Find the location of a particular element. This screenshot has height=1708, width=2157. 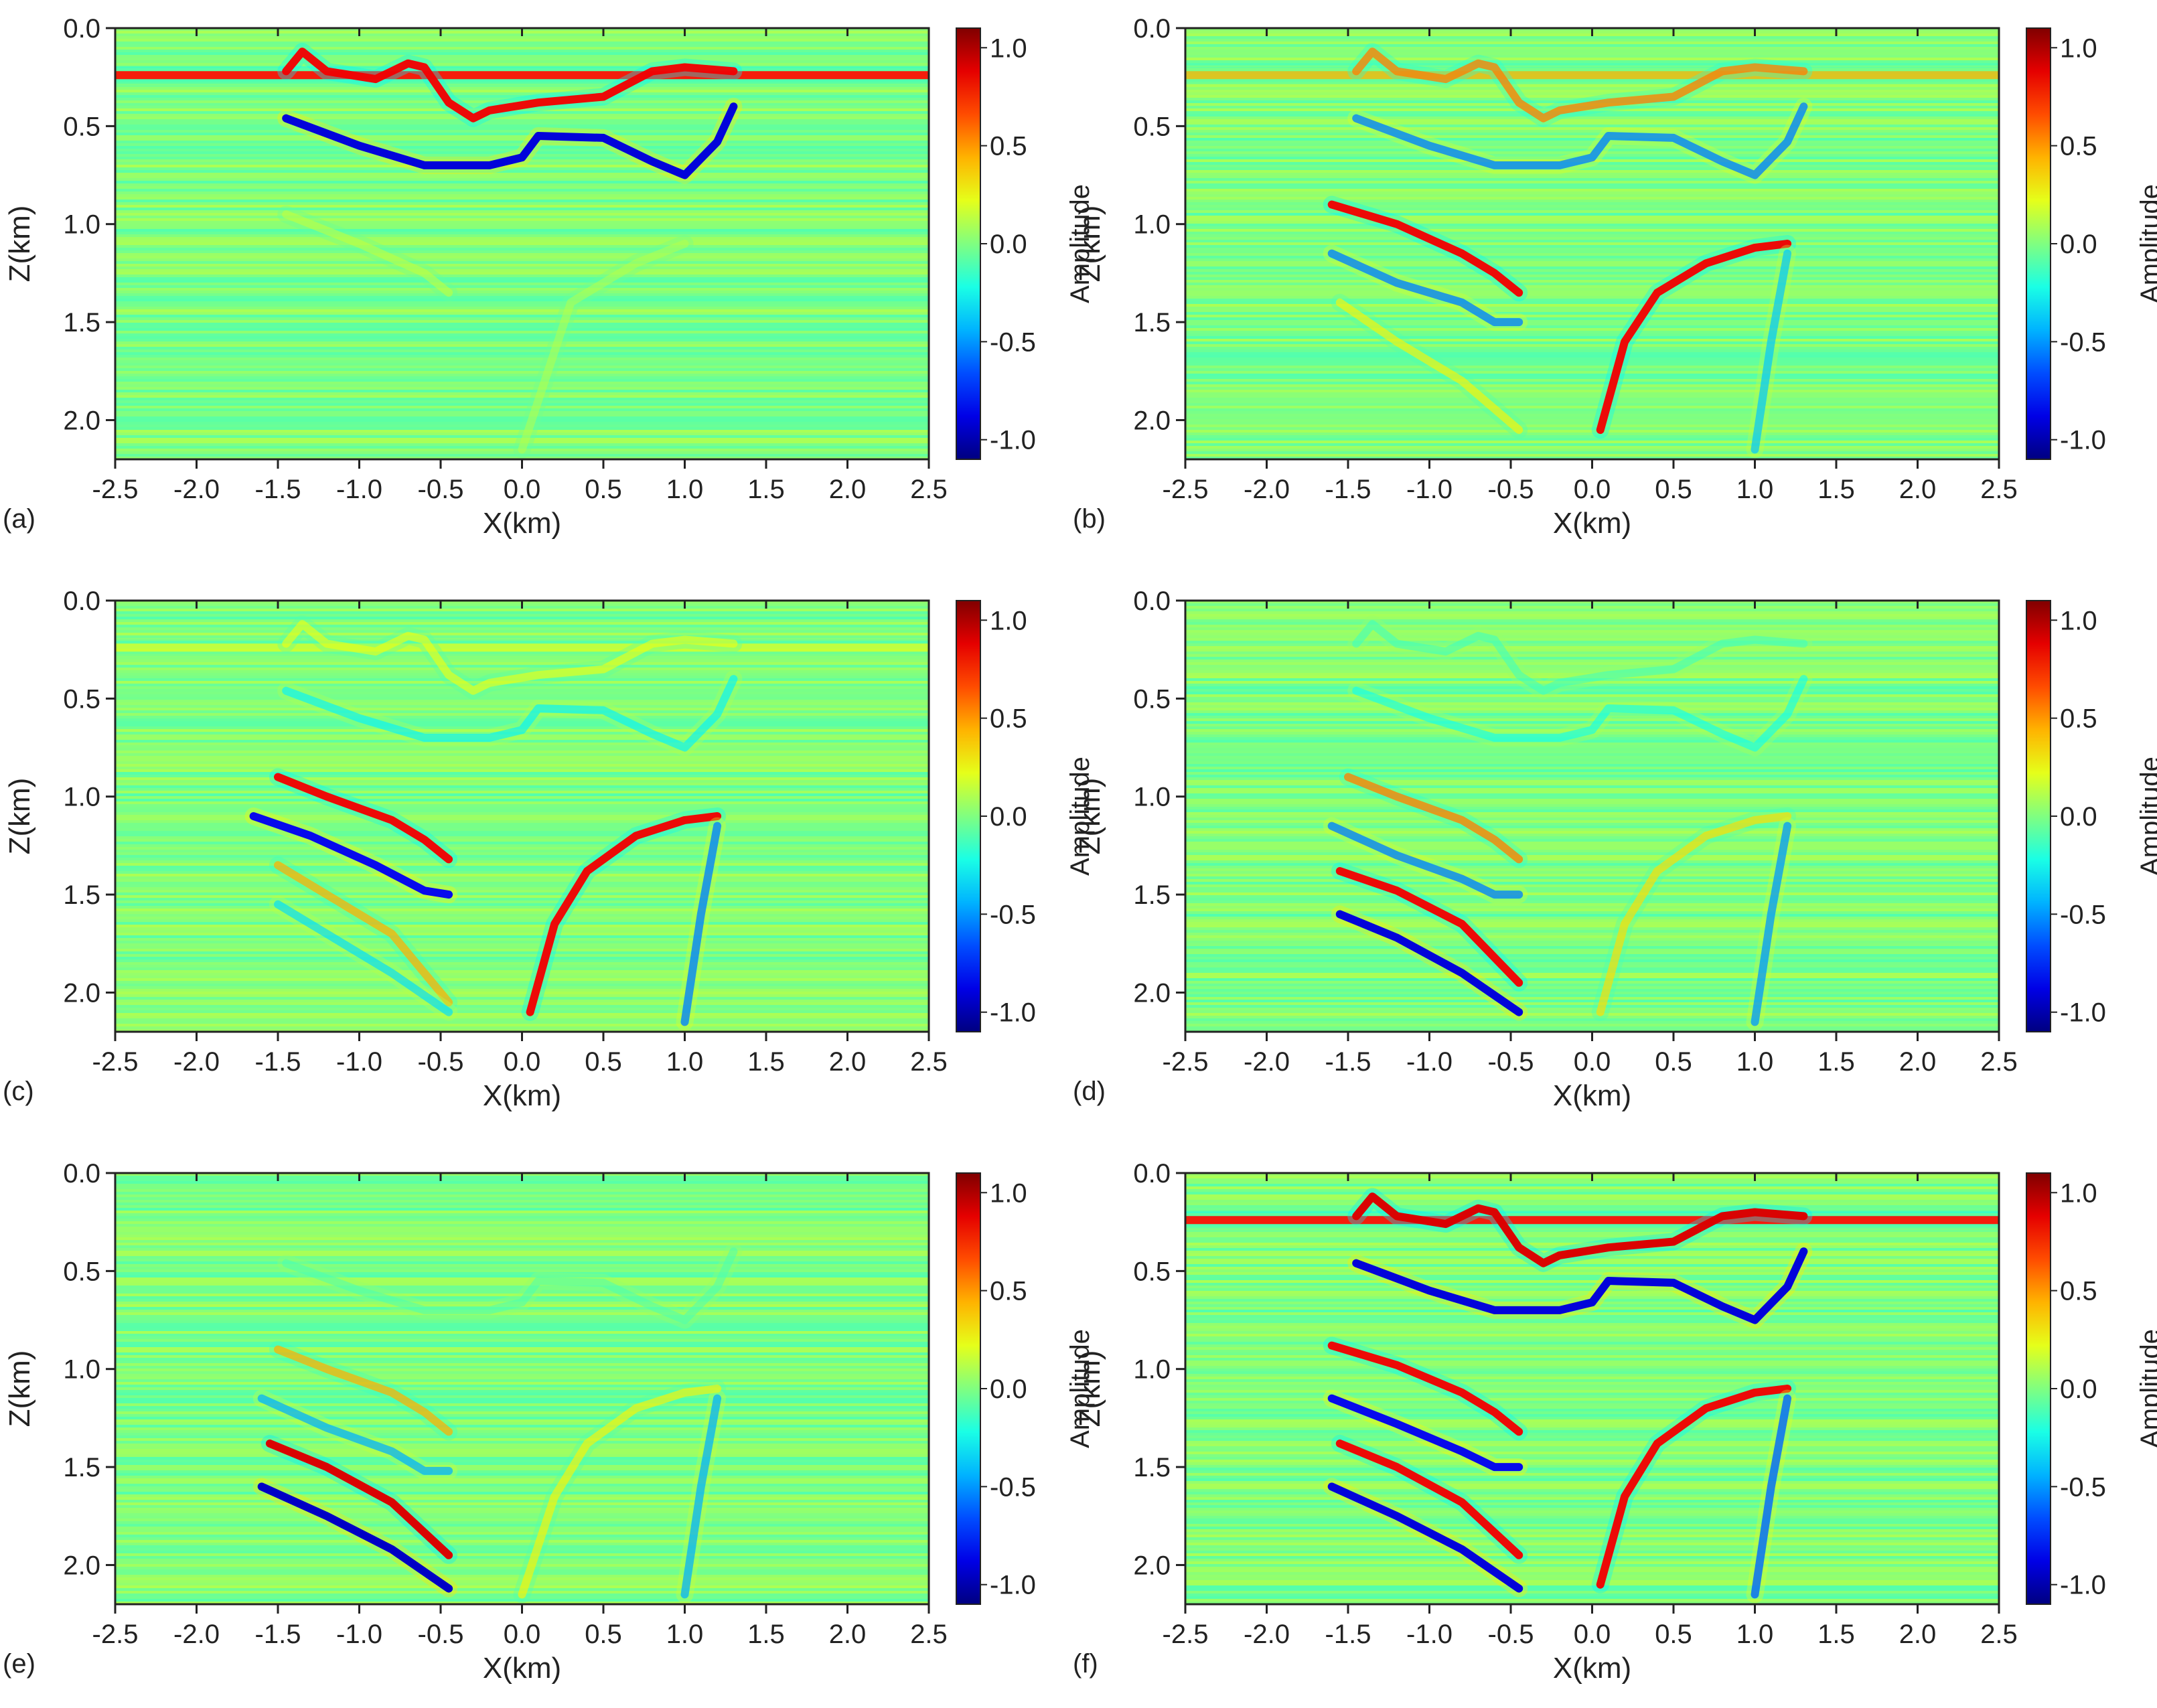

x-tick-label: 2.0 is located at coordinates (848, 1062).